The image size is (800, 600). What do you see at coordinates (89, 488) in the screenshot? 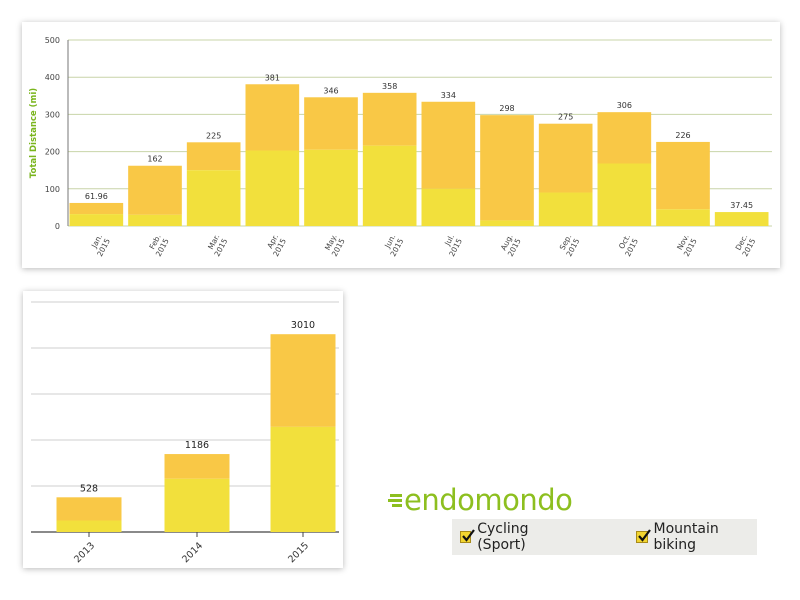
I see `bar-total-label: 528` at bounding box center [89, 488].